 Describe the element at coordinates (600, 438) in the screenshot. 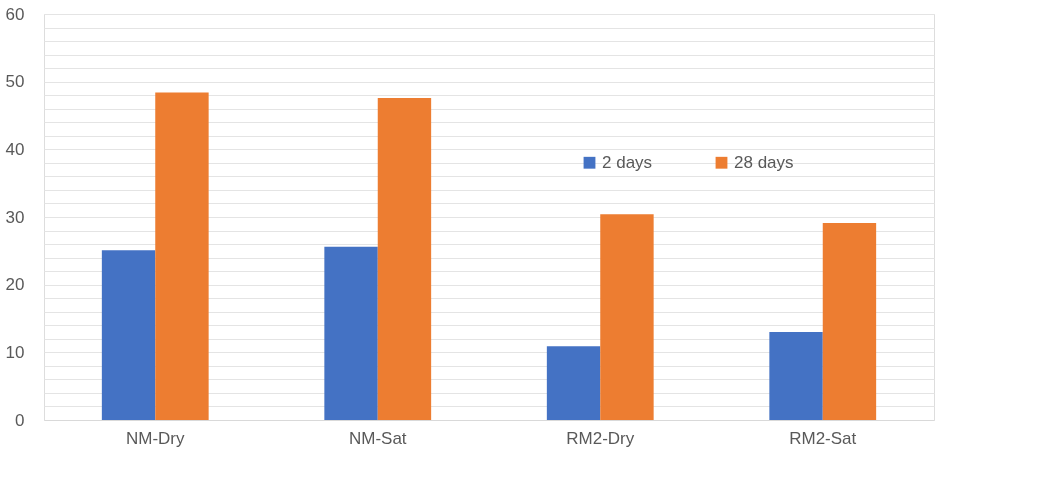

I see `x-tick-label: RM2-Dry` at that location.